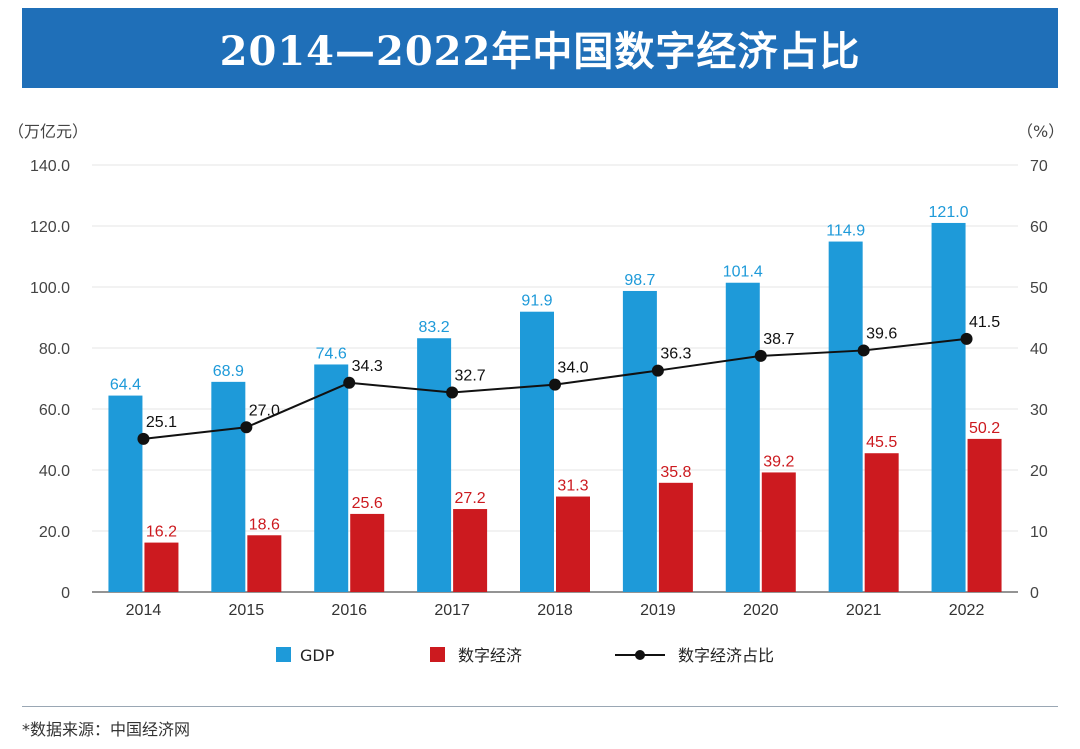  Describe the element at coordinates (161, 422) in the screenshot. I see `share-point-label: 25.1` at that location.